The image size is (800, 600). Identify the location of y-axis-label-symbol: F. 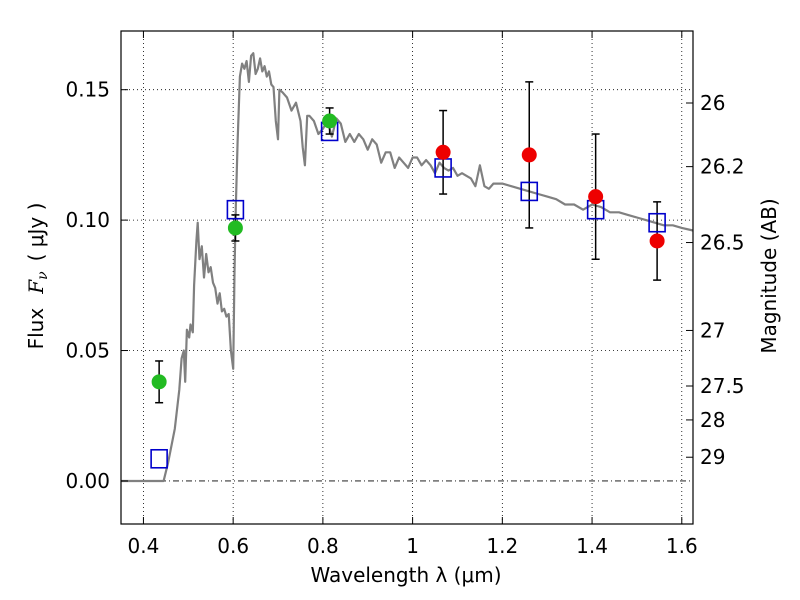
(36, 287).